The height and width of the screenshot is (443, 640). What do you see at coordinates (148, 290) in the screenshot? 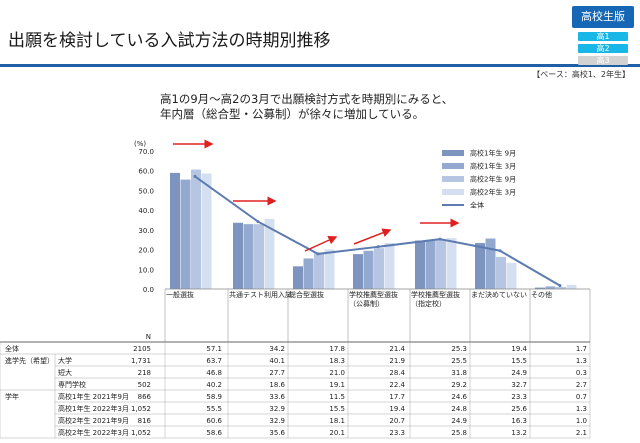
I see `y-tick-label: 0.0` at bounding box center [148, 290].